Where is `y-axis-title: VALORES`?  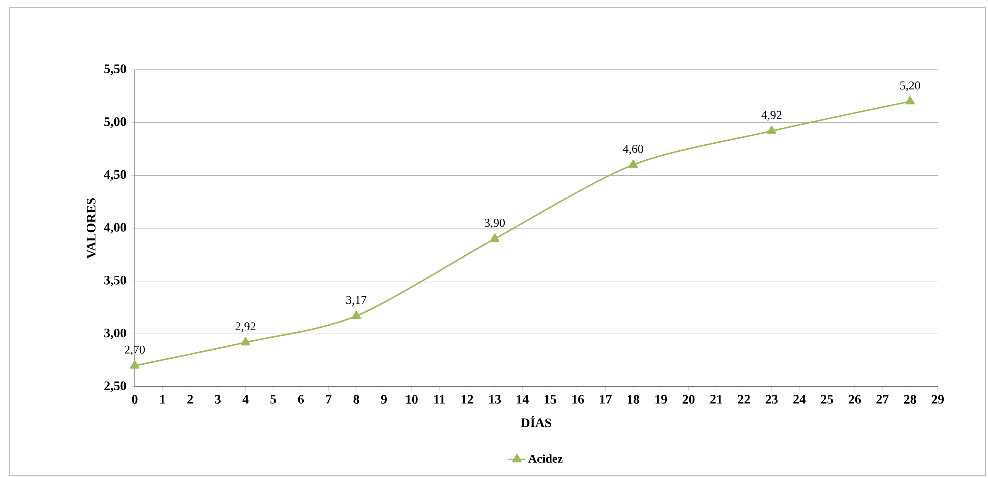 y-axis-title: VALORES is located at coordinates (91, 228).